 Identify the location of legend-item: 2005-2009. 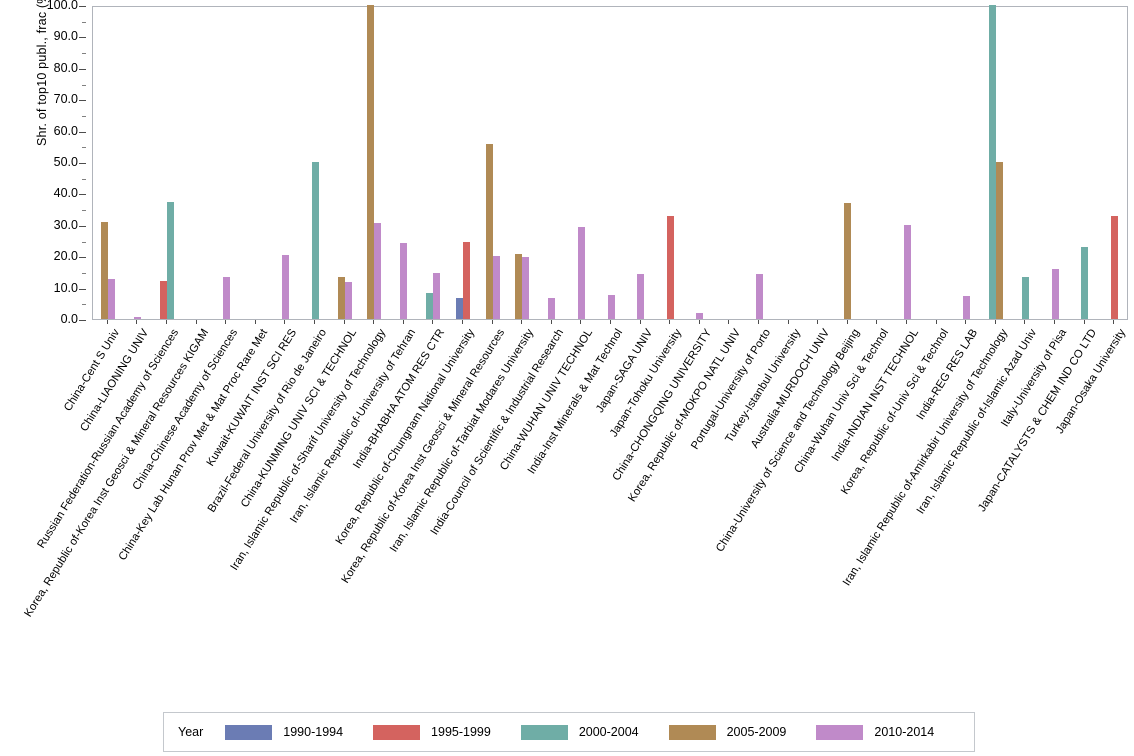
(727, 732).